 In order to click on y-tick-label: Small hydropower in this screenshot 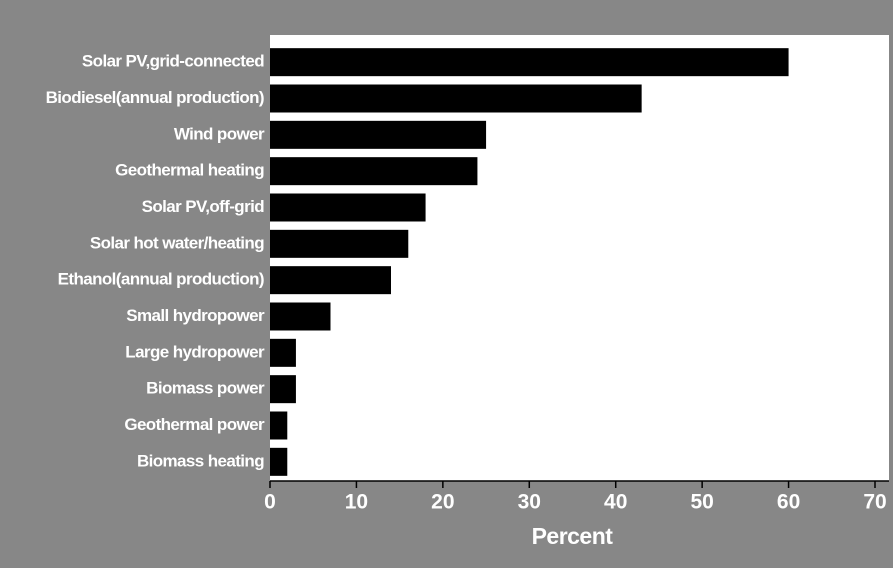, I will do `click(195, 315)`.